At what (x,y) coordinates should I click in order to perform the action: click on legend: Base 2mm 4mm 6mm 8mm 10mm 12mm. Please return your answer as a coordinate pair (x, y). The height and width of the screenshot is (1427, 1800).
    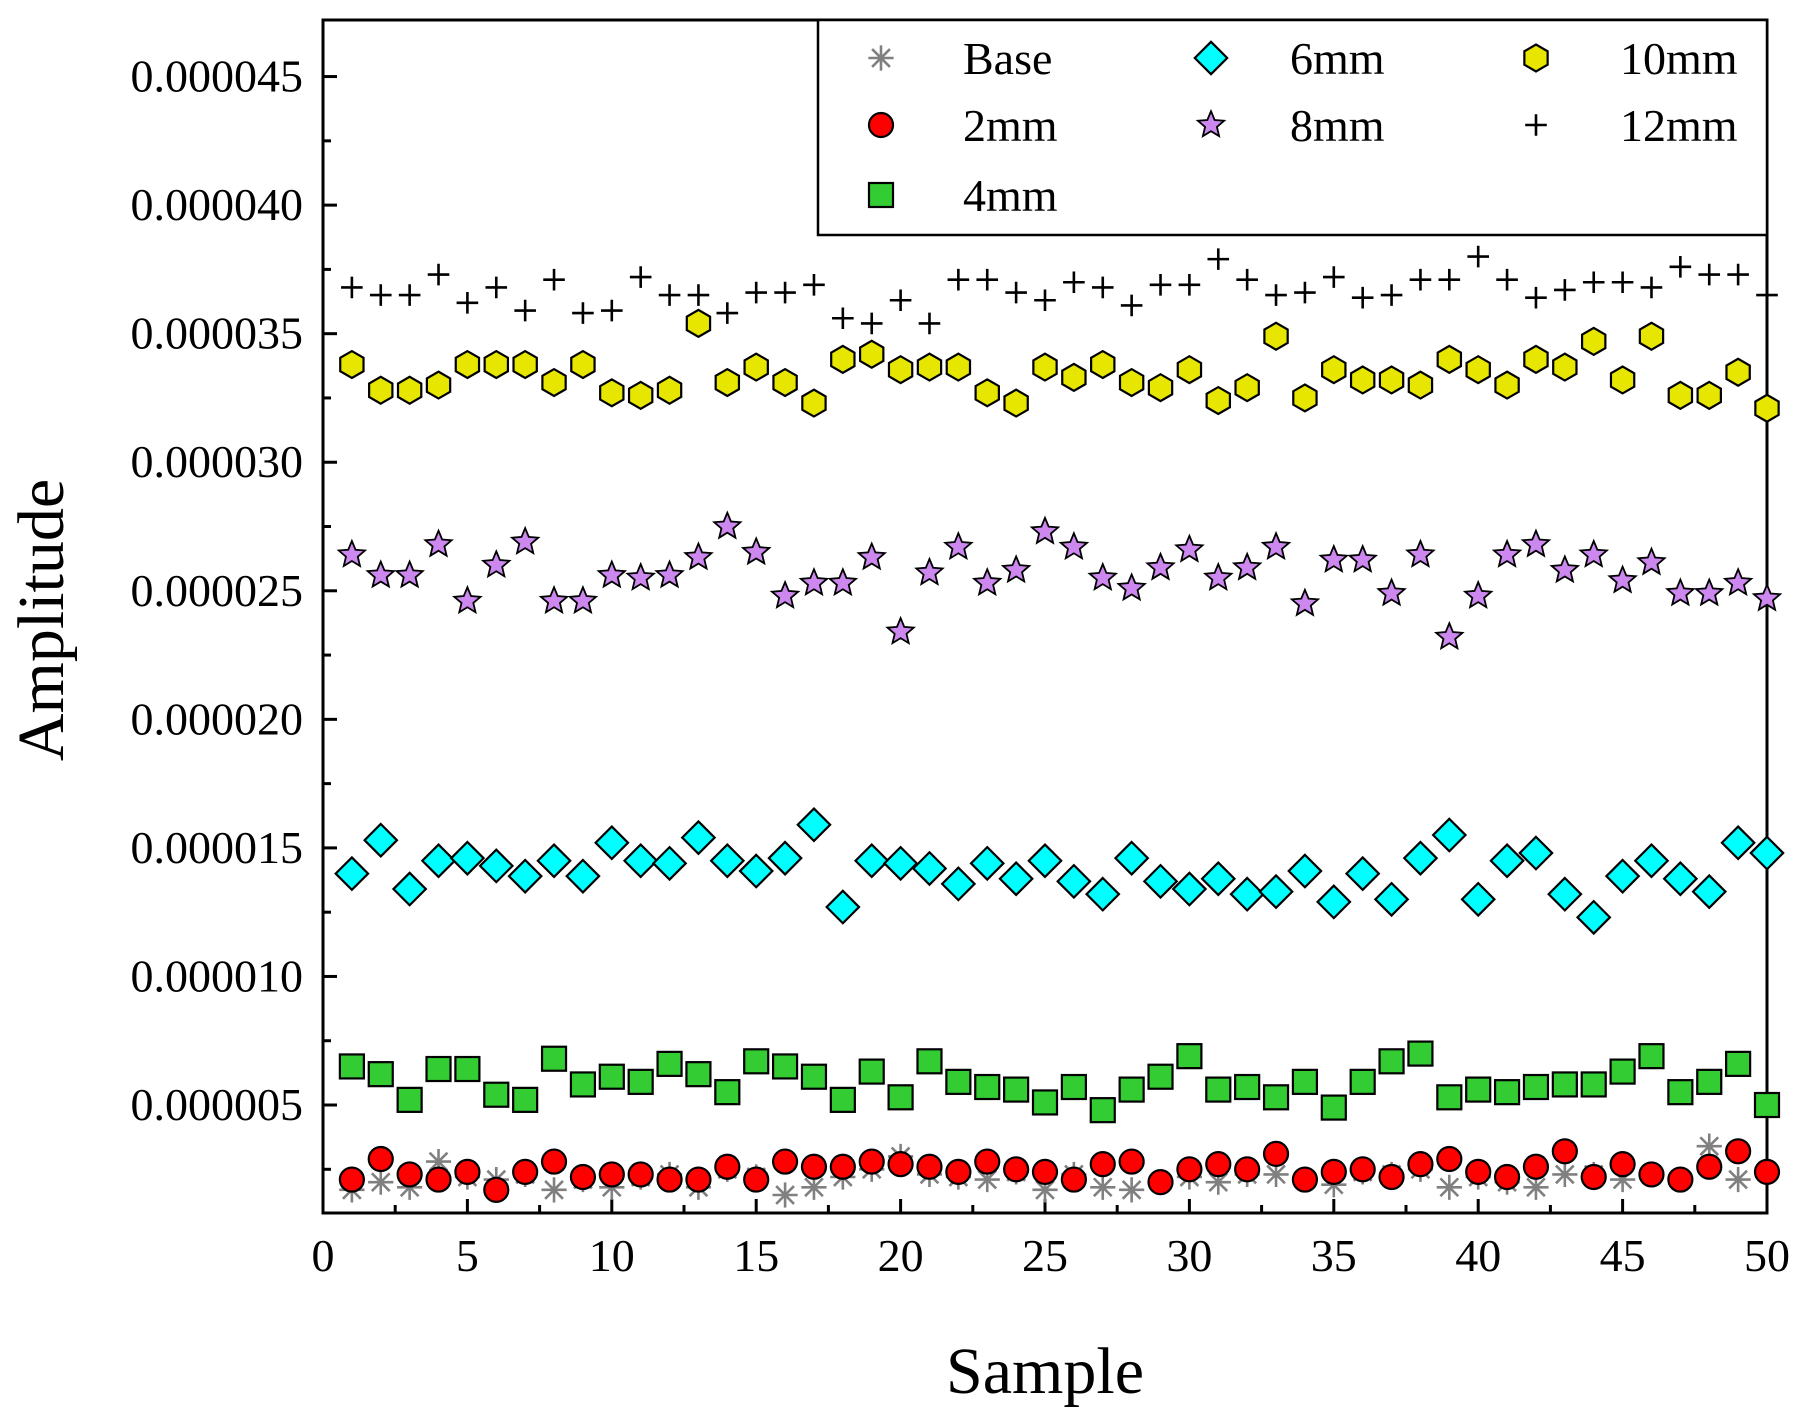
    Looking at the image, I should click on (1292, 127).